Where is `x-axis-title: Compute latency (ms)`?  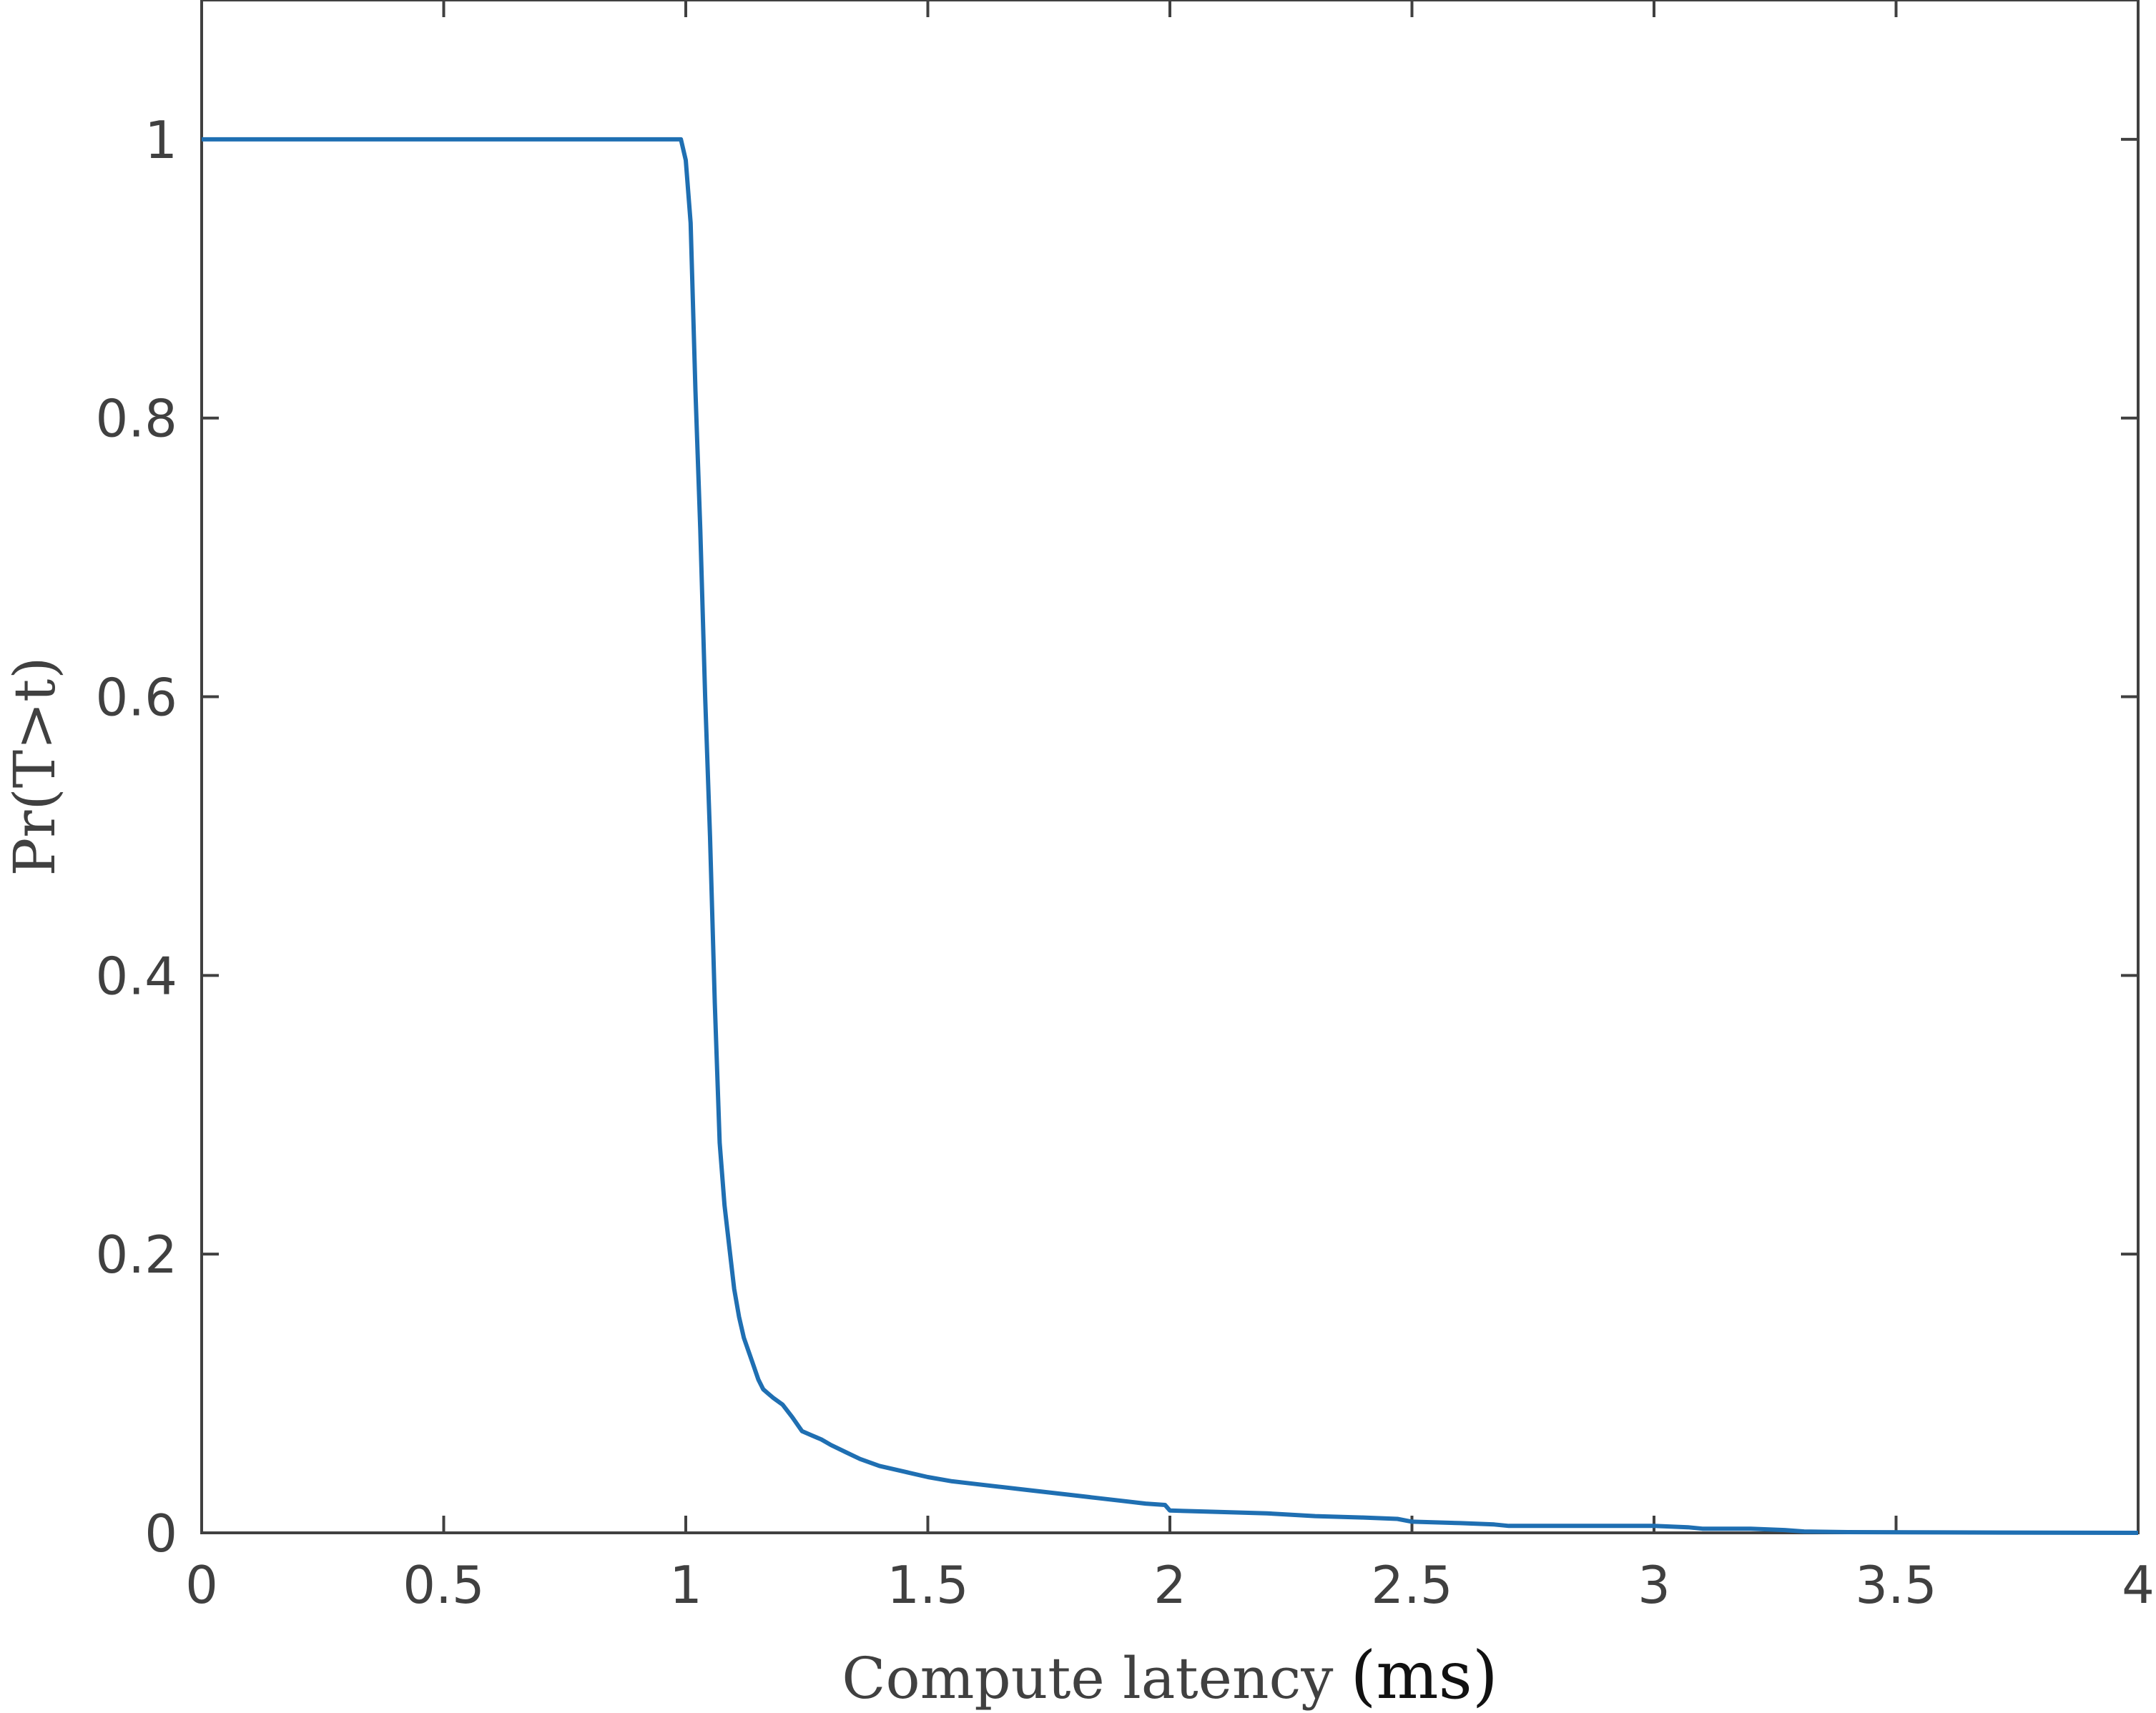 x-axis-title: Compute latency (ms) is located at coordinates (1169, 1675).